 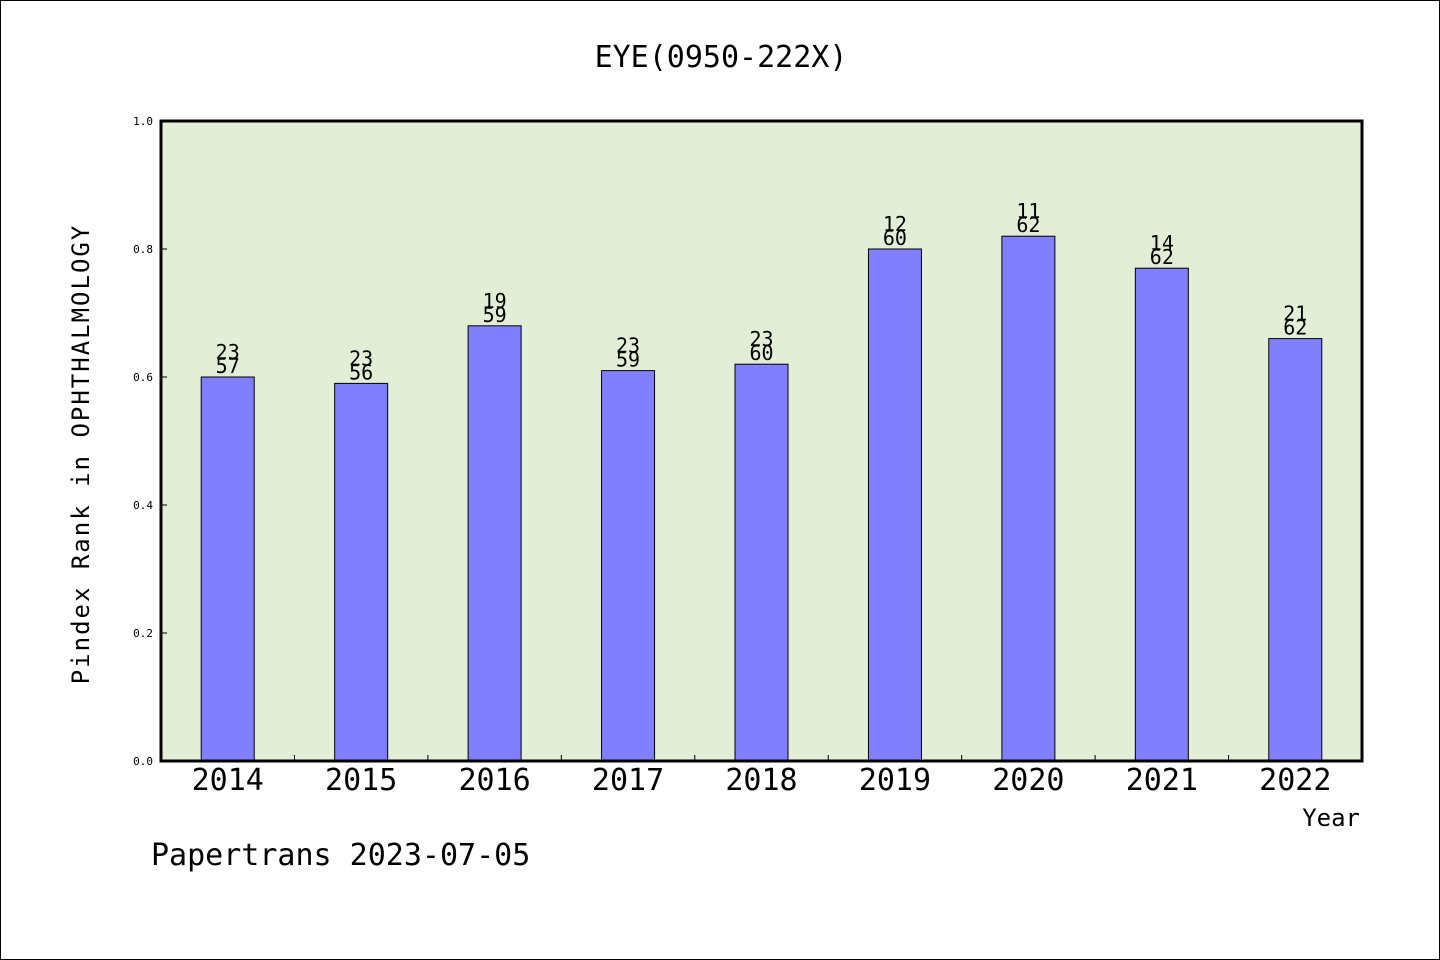 What do you see at coordinates (143, 249) in the screenshot?
I see `y-tick-label: 0.8` at bounding box center [143, 249].